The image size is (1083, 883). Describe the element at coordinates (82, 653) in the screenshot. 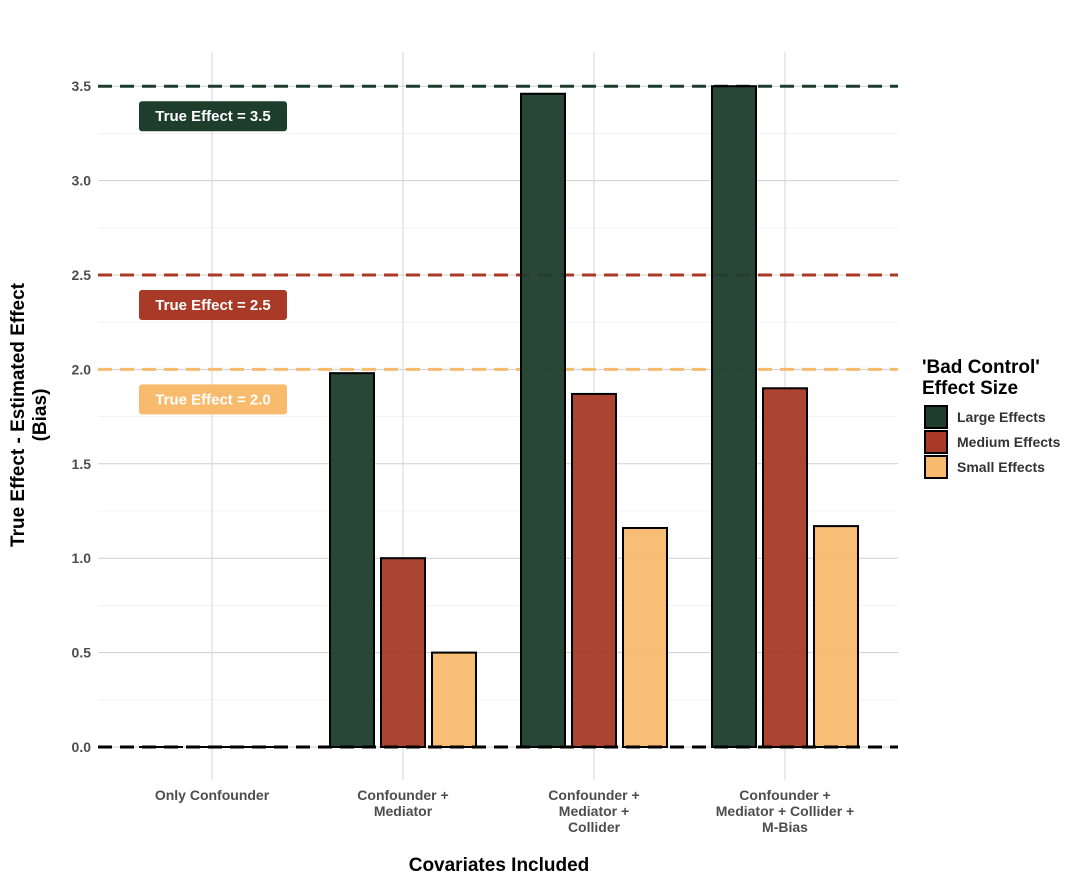

I see `y-tick-label: 0.5` at that location.